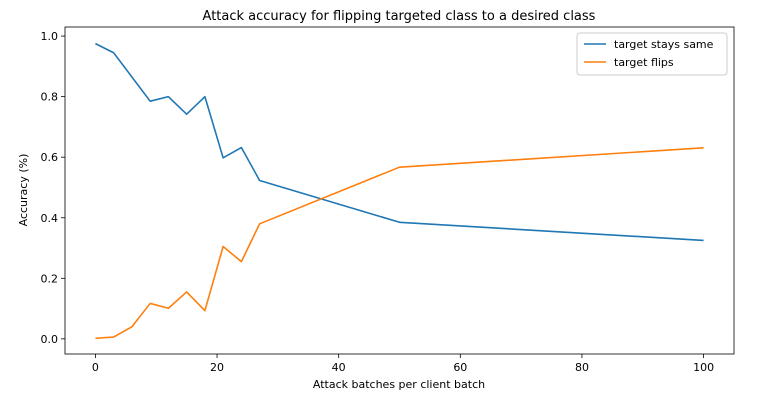 Image resolution: width=758 pixels, height=403 pixels. Describe the element at coordinates (664, 44) in the screenshot. I see `legend-label-target-stays-same: target stays same` at that location.